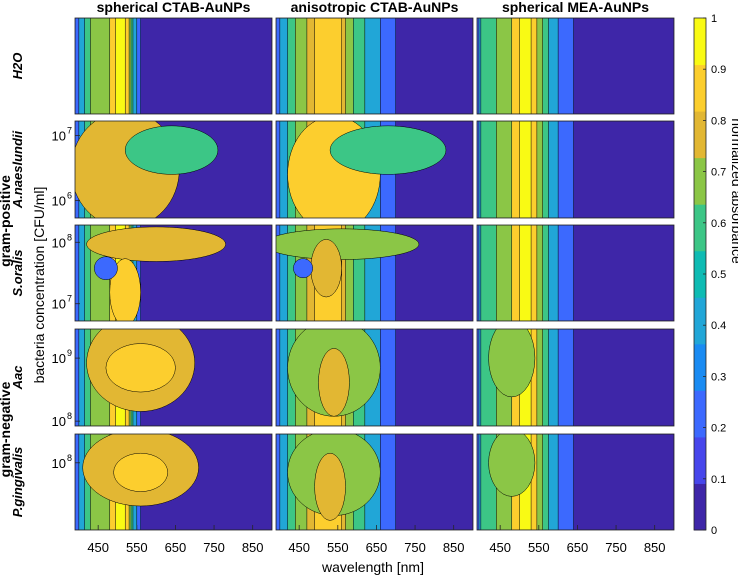 This screenshot has height=577, width=738. Describe the element at coordinates (174, 7) in the screenshot. I see `column-title: spherical CTAB-AuNPs` at that location.